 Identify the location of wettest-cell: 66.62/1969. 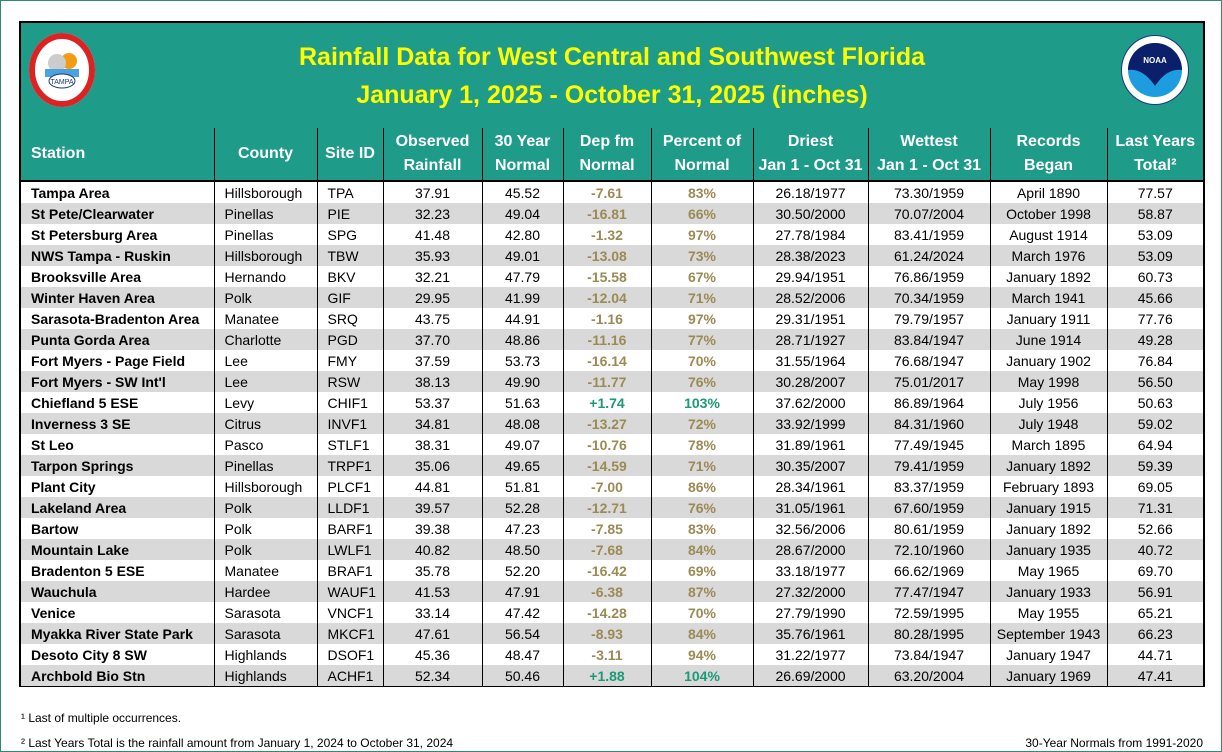
(928, 570).